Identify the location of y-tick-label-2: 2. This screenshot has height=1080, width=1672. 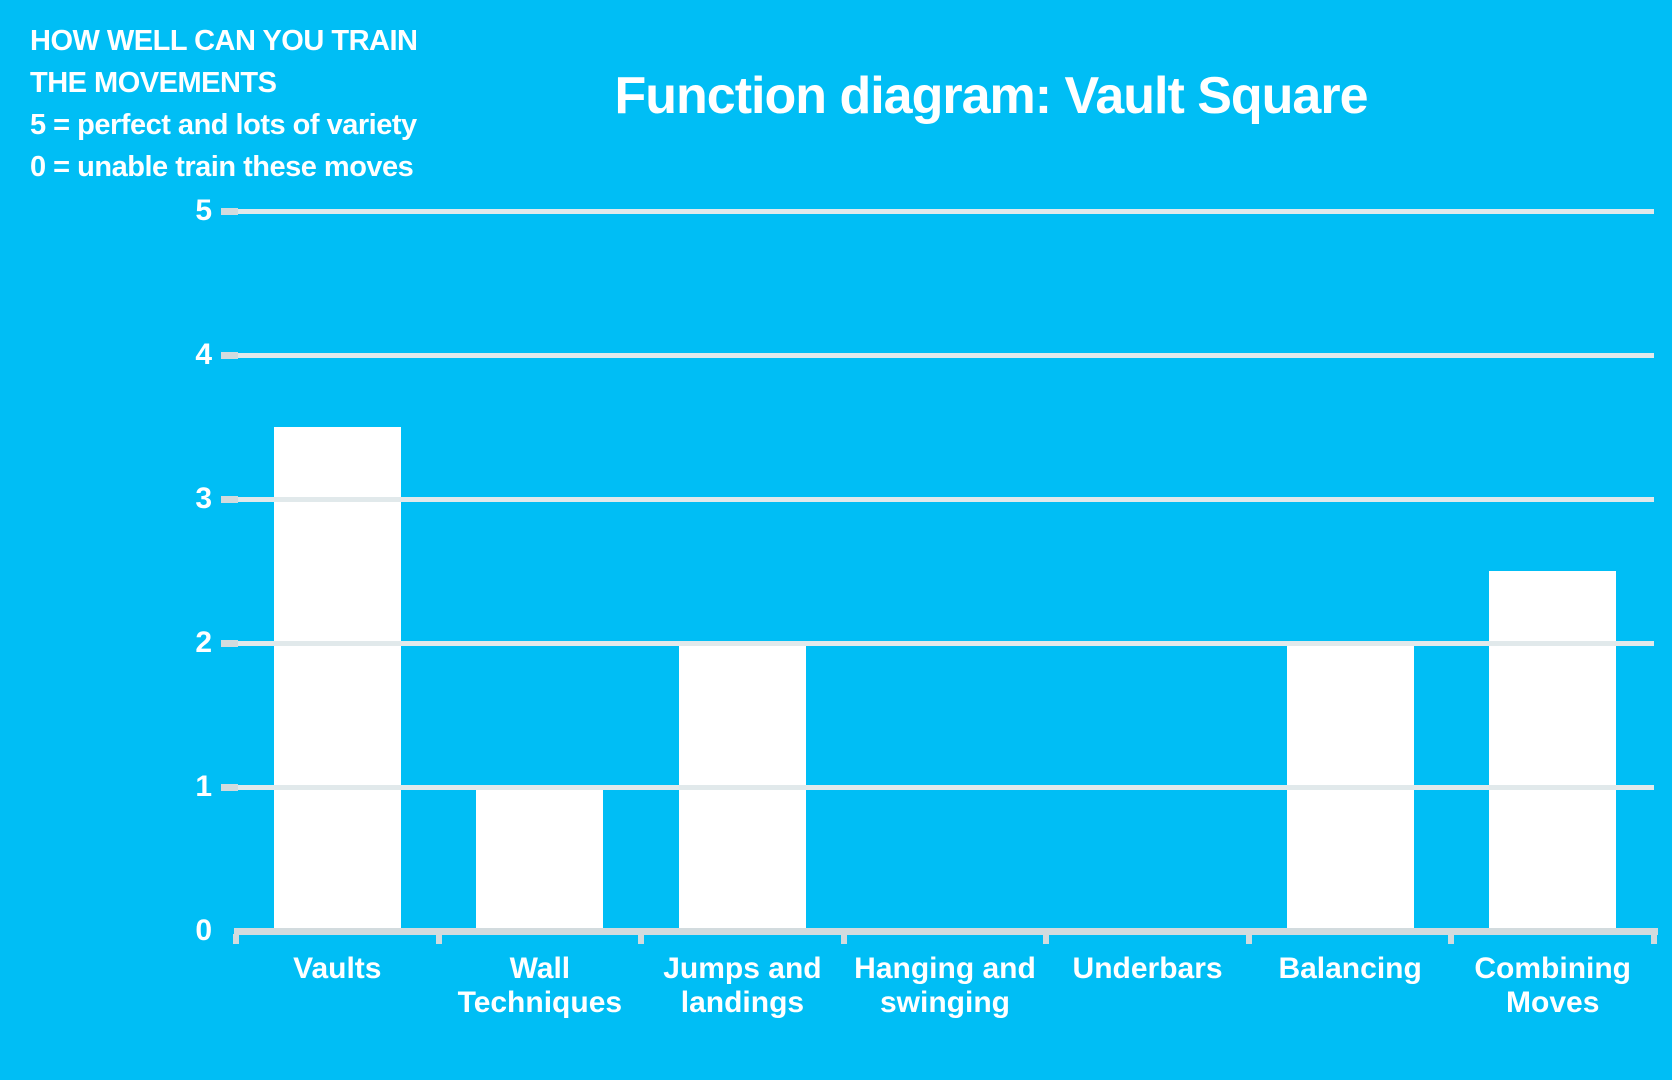
(203, 642).